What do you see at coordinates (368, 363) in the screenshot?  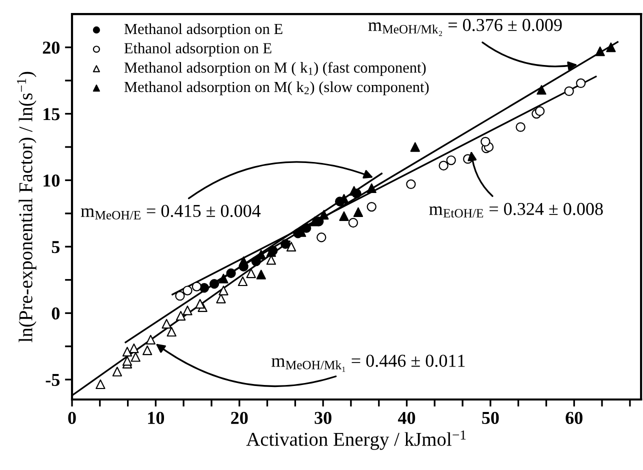 I see `annotation: m$_{MeOH/Mk₁}$ = 0.446 ± 0.011` at bounding box center [368, 363].